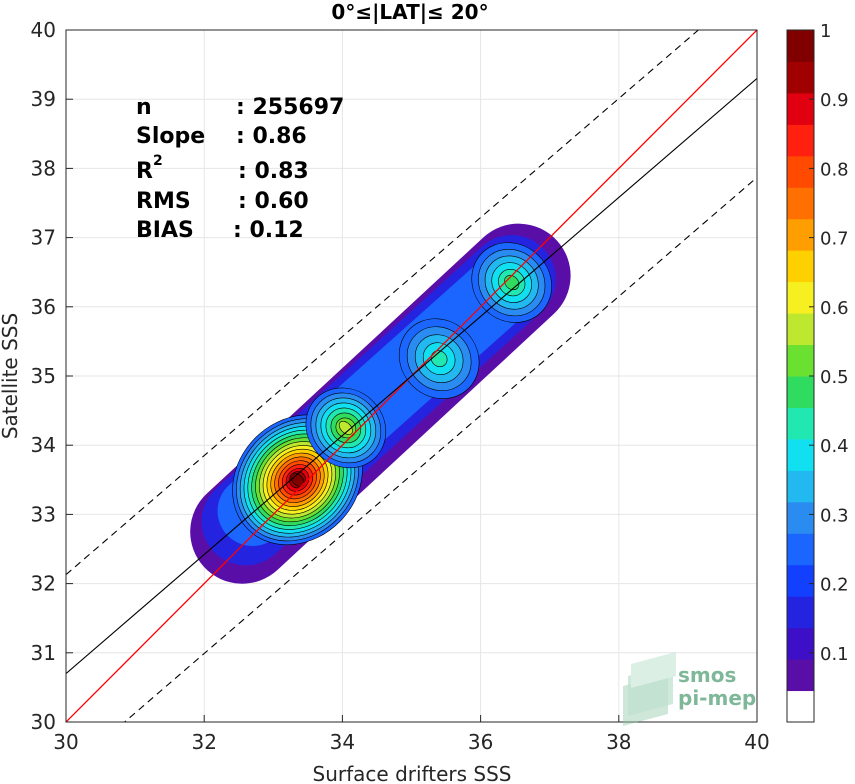 Image resolution: width=855 pixels, height=784 pixels. What do you see at coordinates (707, 675) in the screenshot?
I see `logo-line1: smos` at bounding box center [707, 675].